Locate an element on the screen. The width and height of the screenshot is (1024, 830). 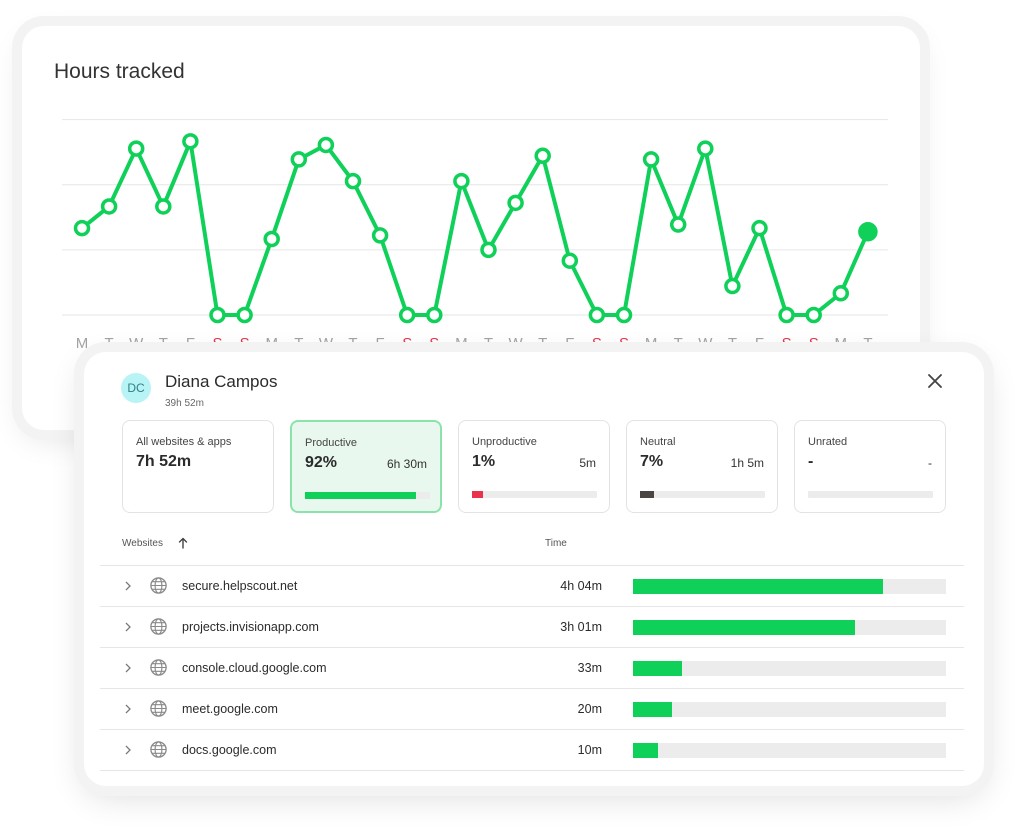
stat-time: 1h 5m is located at coordinates (747, 463).